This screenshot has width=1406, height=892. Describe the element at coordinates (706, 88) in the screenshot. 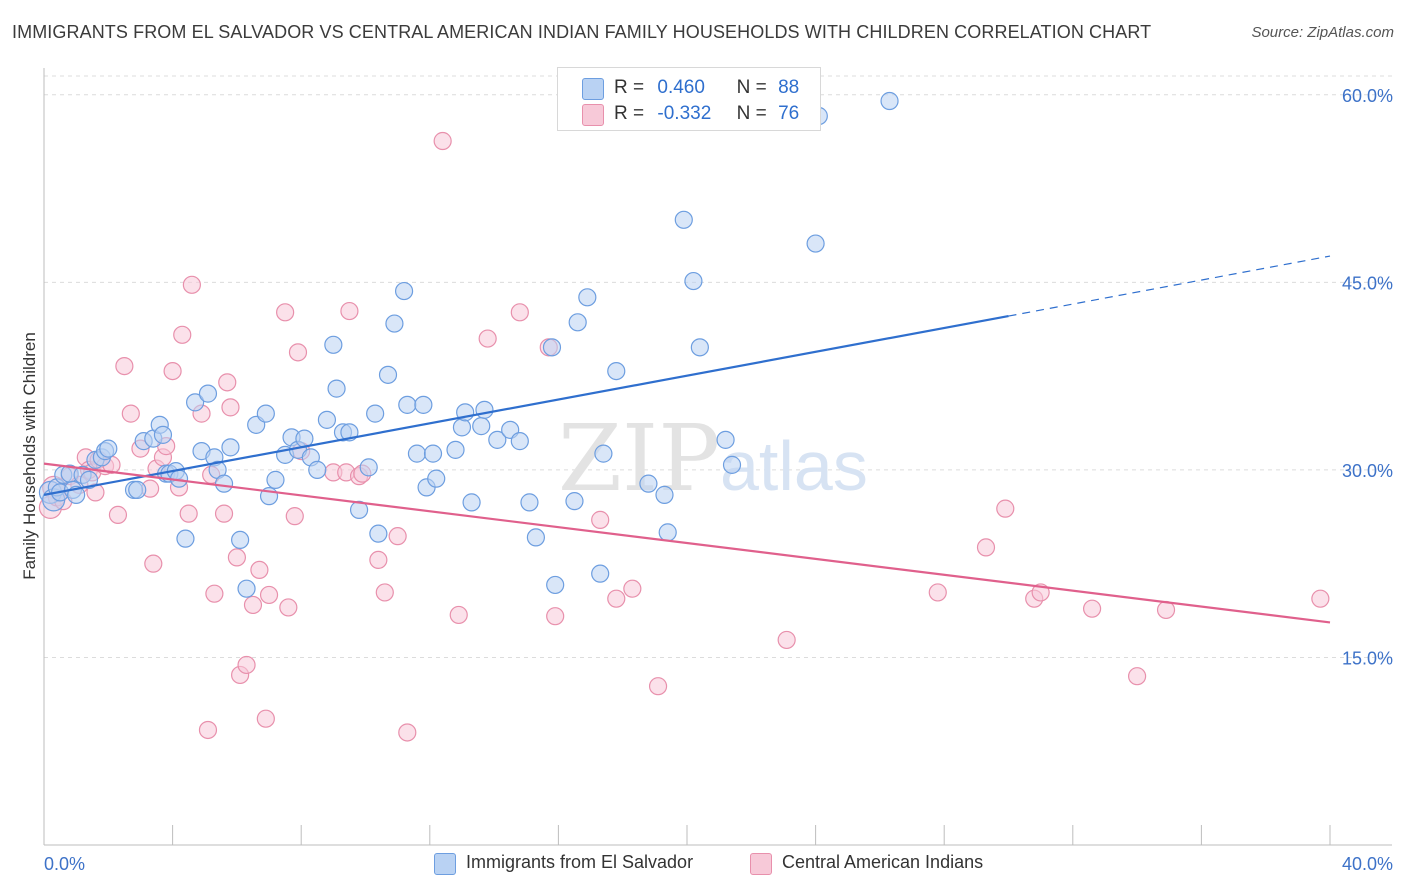

I see `stats-text-blue: R = 0.460 N = 88` at that location.